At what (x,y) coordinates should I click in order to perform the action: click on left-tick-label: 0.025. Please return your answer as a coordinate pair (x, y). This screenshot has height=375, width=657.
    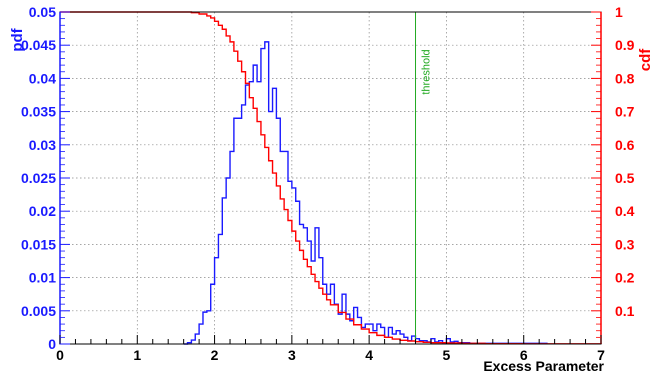
    Looking at the image, I should click on (38, 178).